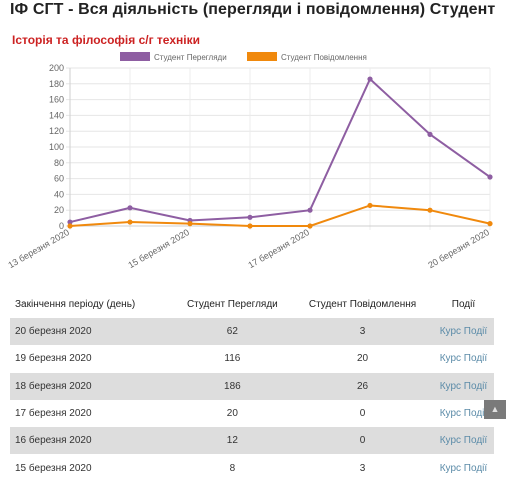 Image resolution: width=510 pixels, height=482 pixels. Describe the element at coordinates (59, 194) in the screenshot. I see `y-tick-label: 40` at that location.